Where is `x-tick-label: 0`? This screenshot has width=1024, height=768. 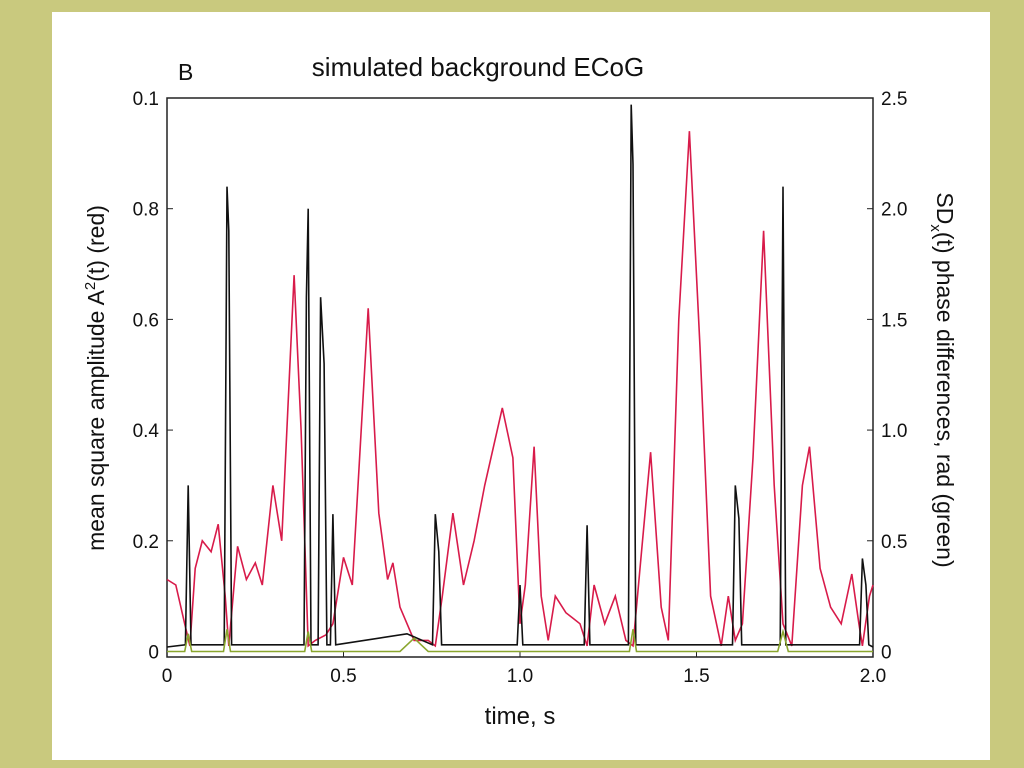 x-tick-label: 0 is located at coordinates (167, 676).